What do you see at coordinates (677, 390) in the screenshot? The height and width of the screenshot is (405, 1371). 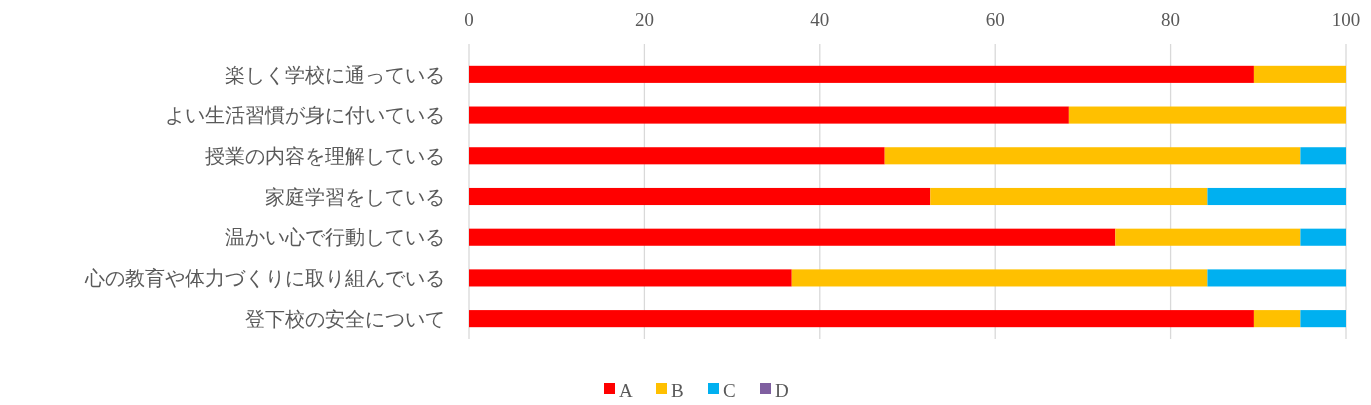 I see `legend-label: B` at bounding box center [677, 390].